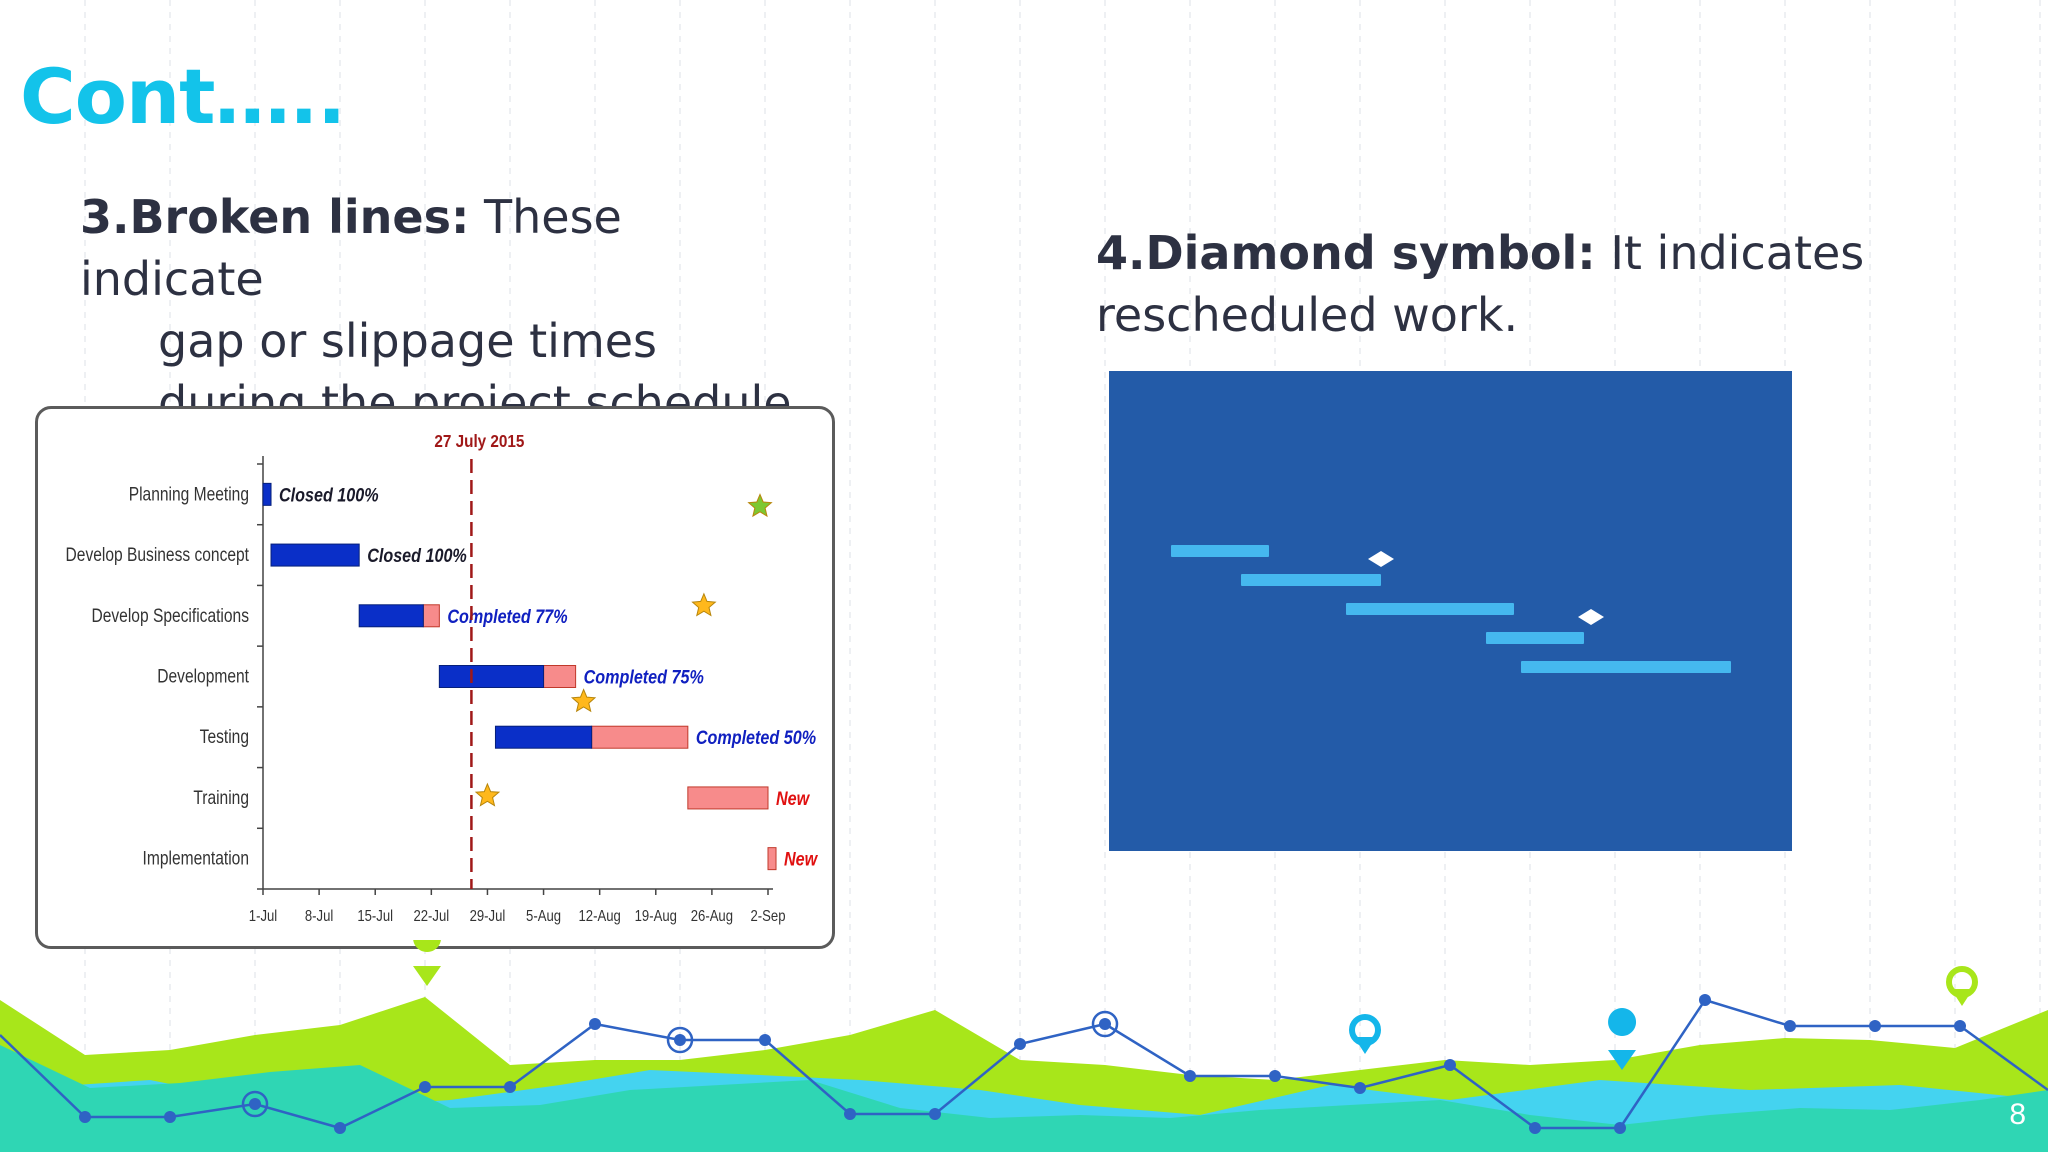  I want to click on bullet-text: gap or slippage times, so click(408, 341).